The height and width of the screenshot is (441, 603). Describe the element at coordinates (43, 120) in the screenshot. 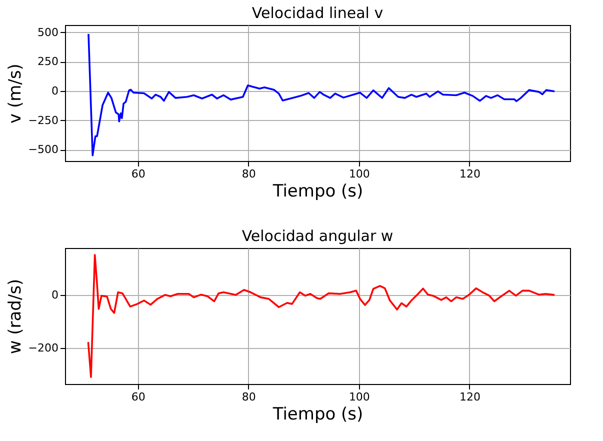

I see `y-tick-label: −250` at that location.